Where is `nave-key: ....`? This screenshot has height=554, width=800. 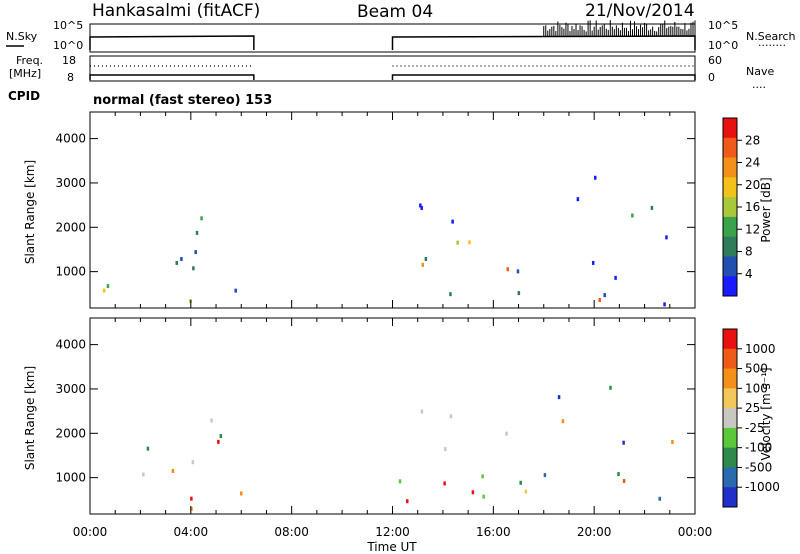
nave-key: .... is located at coordinates (759, 84).